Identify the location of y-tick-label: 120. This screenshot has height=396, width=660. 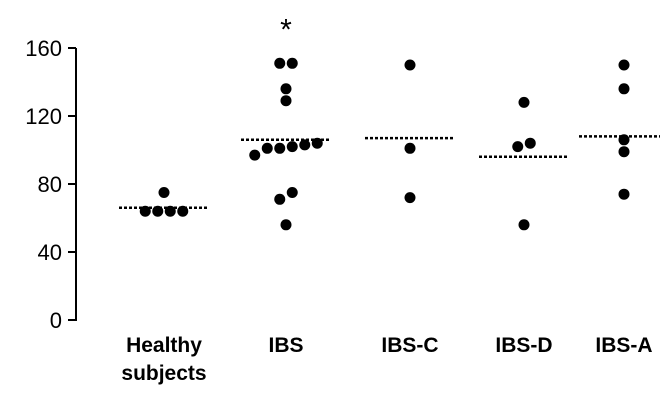
(43, 116).